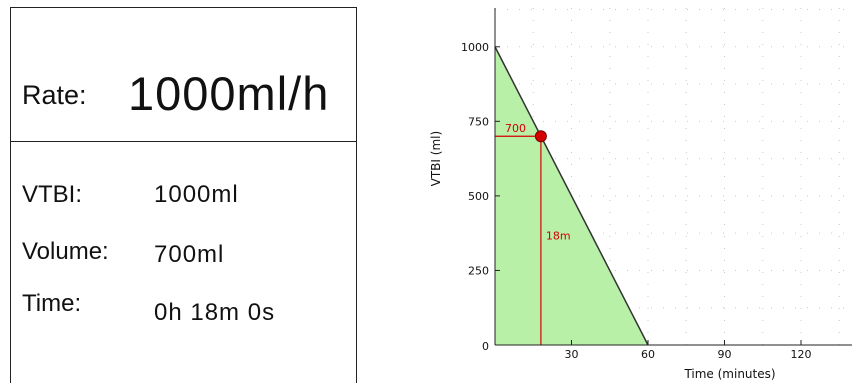  Describe the element at coordinates (648, 354) in the screenshot. I see `x-tick-label: 60` at that location.